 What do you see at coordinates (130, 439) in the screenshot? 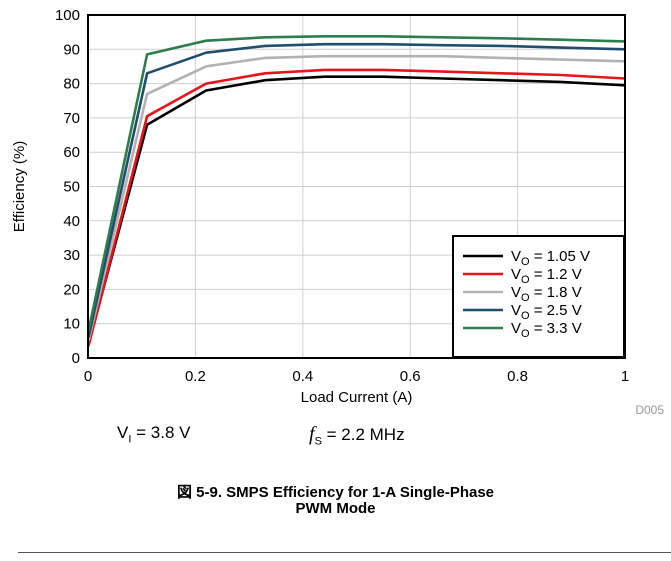
I see `vi-subscript: I` at bounding box center [130, 439].